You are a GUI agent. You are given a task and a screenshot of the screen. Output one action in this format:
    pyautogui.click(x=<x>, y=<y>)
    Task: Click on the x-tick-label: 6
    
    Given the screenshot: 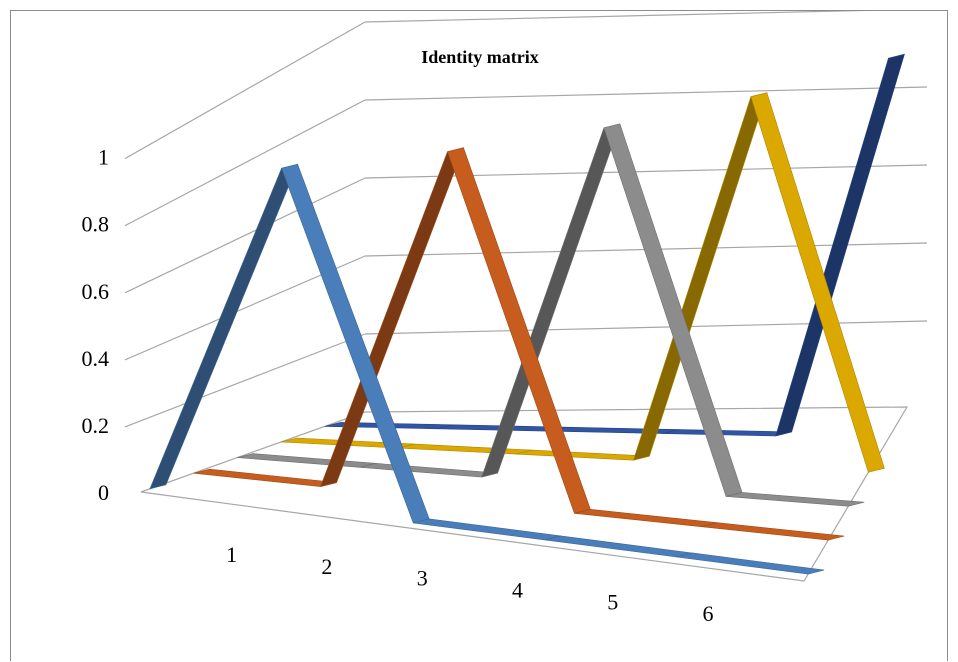 What is the action you would take?
    pyautogui.click(x=708, y=613)
    